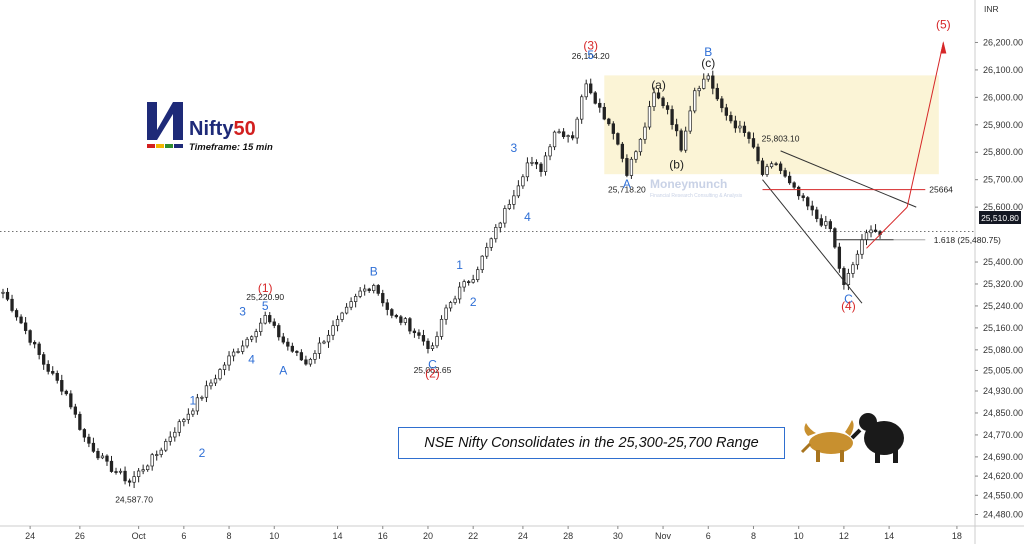 The width and height of the screenshot is (1024, 544). What do you see at coordinates (265, 288) in the screenshot?
I see `wave-label: (1)` at bounding box center [265, 288].